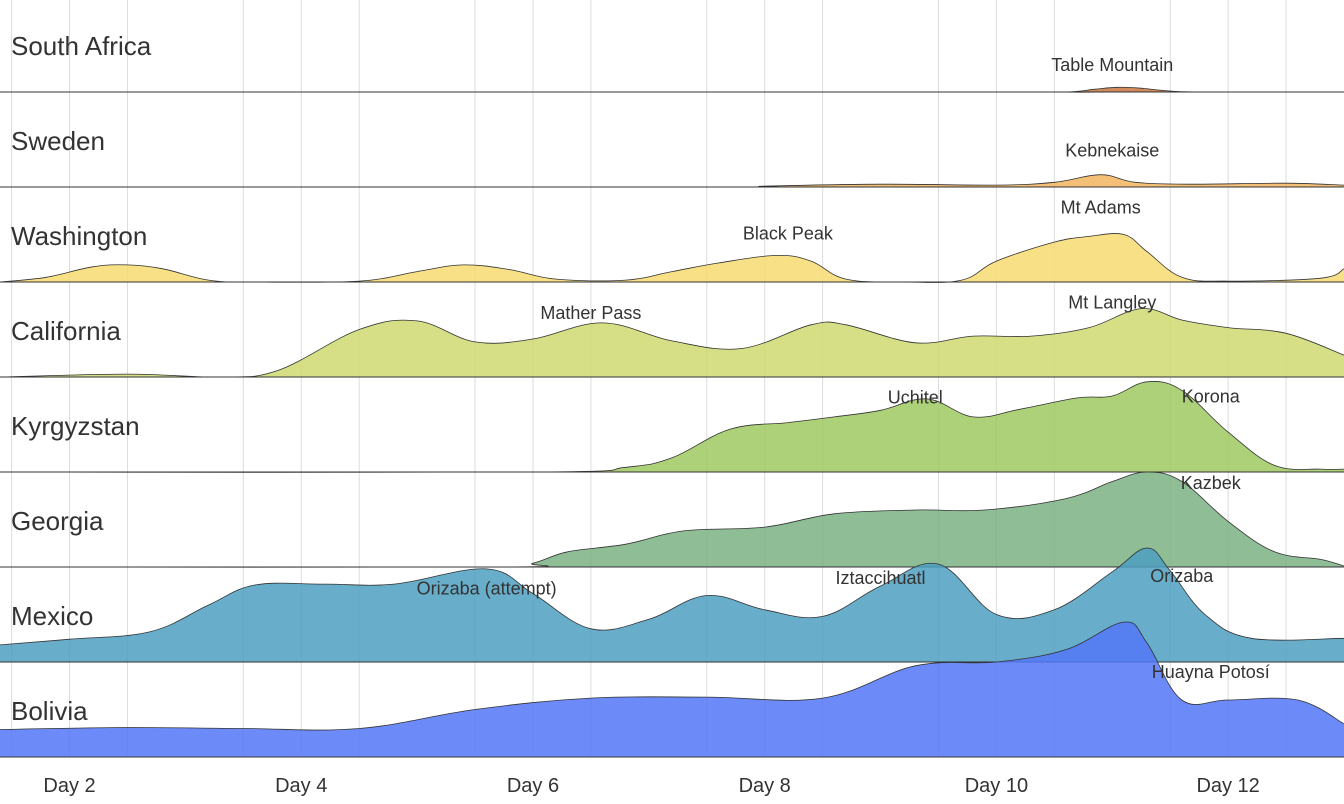 The width and height of the screenshot is (1344, 804). What do you see at coordinates (672, 181) in the screenshot?
I see `ridge-area-sweden` at bounding box center [672, 181].